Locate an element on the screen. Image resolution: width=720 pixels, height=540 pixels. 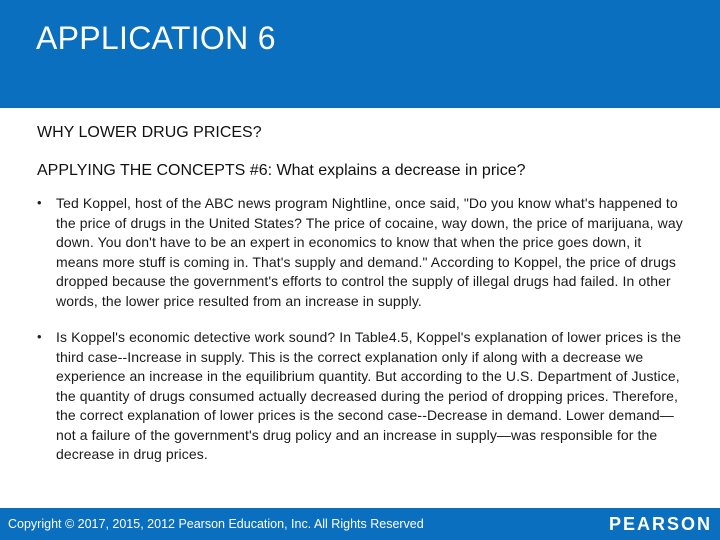
slide-title: APPLICATION 6 is located at coordinates (156, 38).